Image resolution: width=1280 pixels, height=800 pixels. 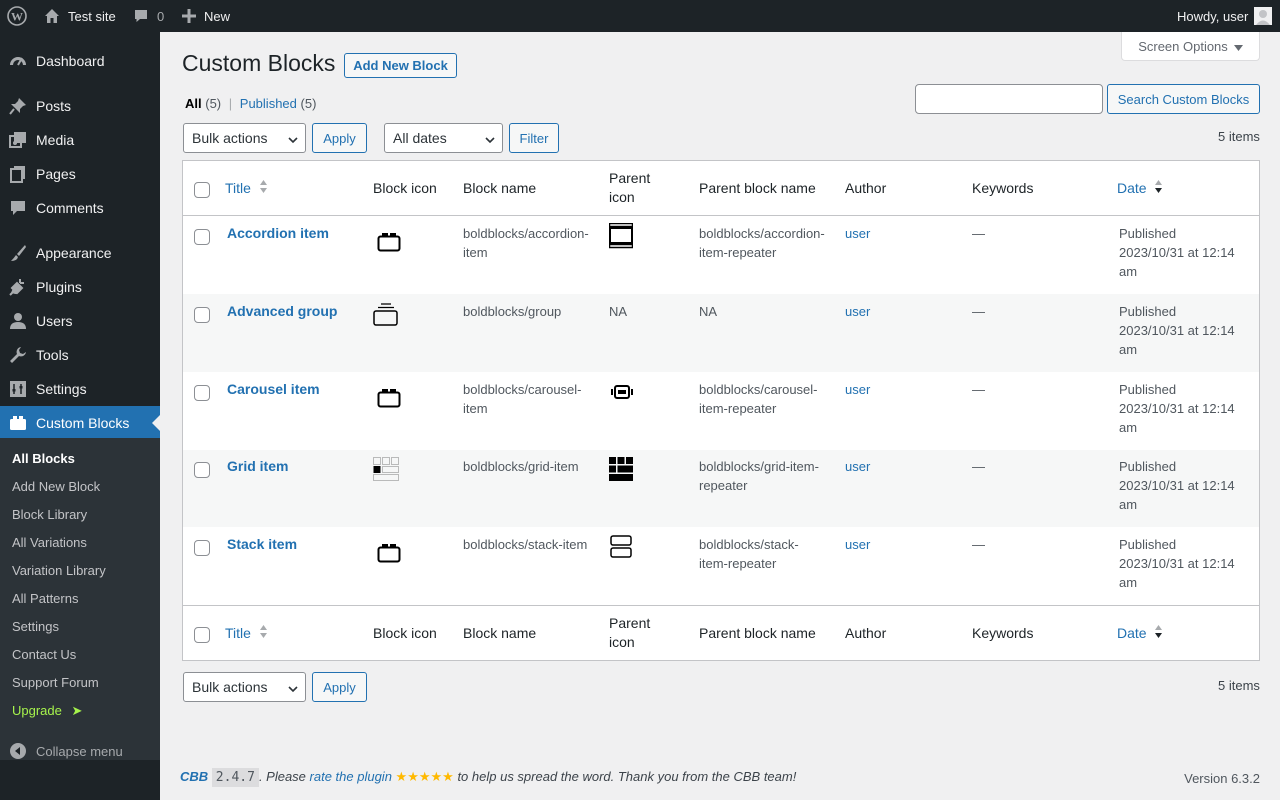 I want to click on sidebar-item-plugins: Plugins, so click(x=80, y=287).